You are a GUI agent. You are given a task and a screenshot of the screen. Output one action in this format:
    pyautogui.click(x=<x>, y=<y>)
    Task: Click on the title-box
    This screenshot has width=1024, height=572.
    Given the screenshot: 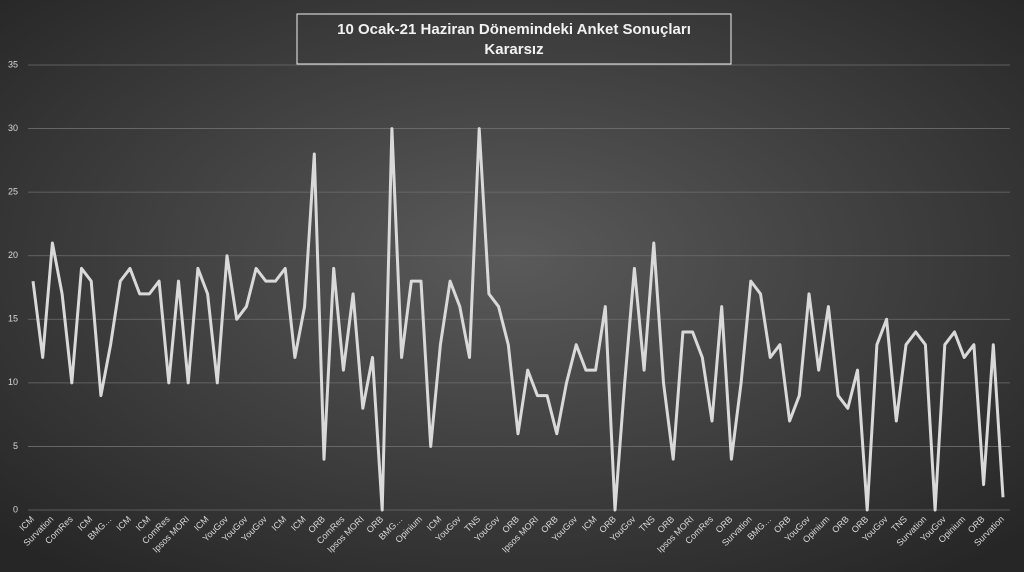 What is the action you would take?
    pyautogui.click(x=514, y=39)
    